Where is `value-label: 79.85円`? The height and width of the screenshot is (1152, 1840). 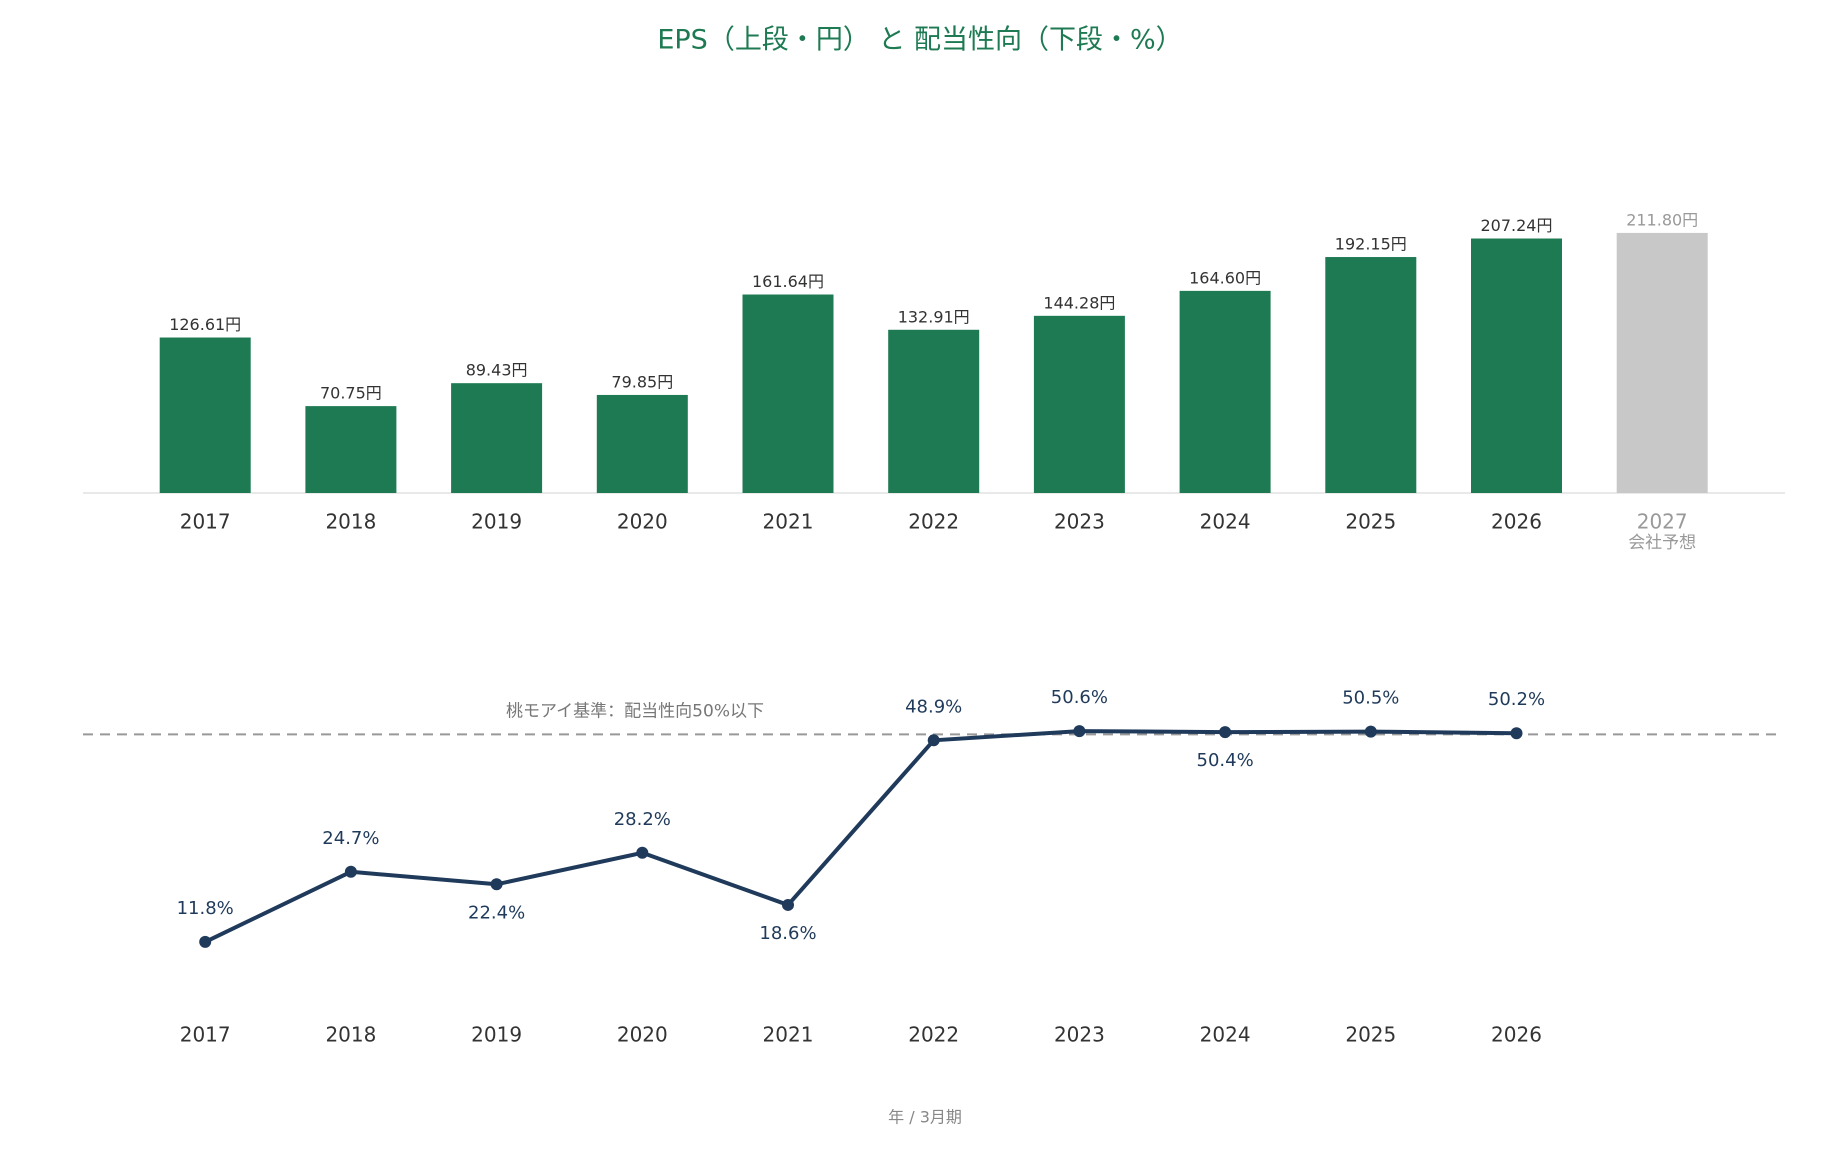 value-label: 79.85円 is located at coordinates (642, 381).